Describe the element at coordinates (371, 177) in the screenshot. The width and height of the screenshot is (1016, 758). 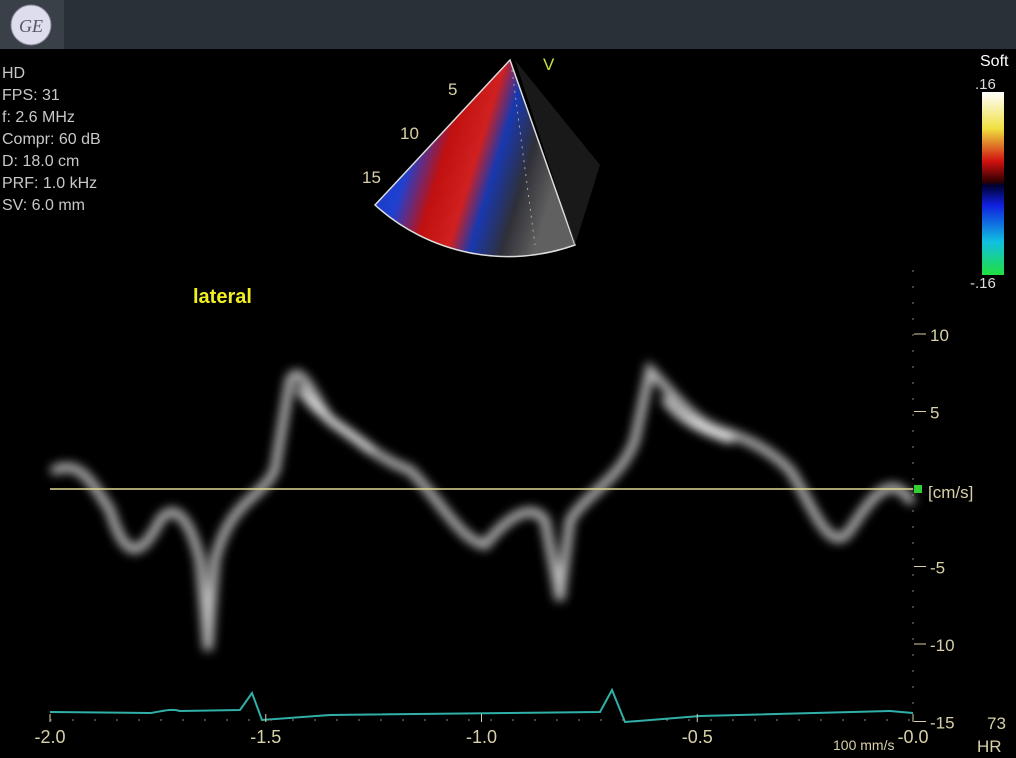
I see `depth-label: 15` at that location.